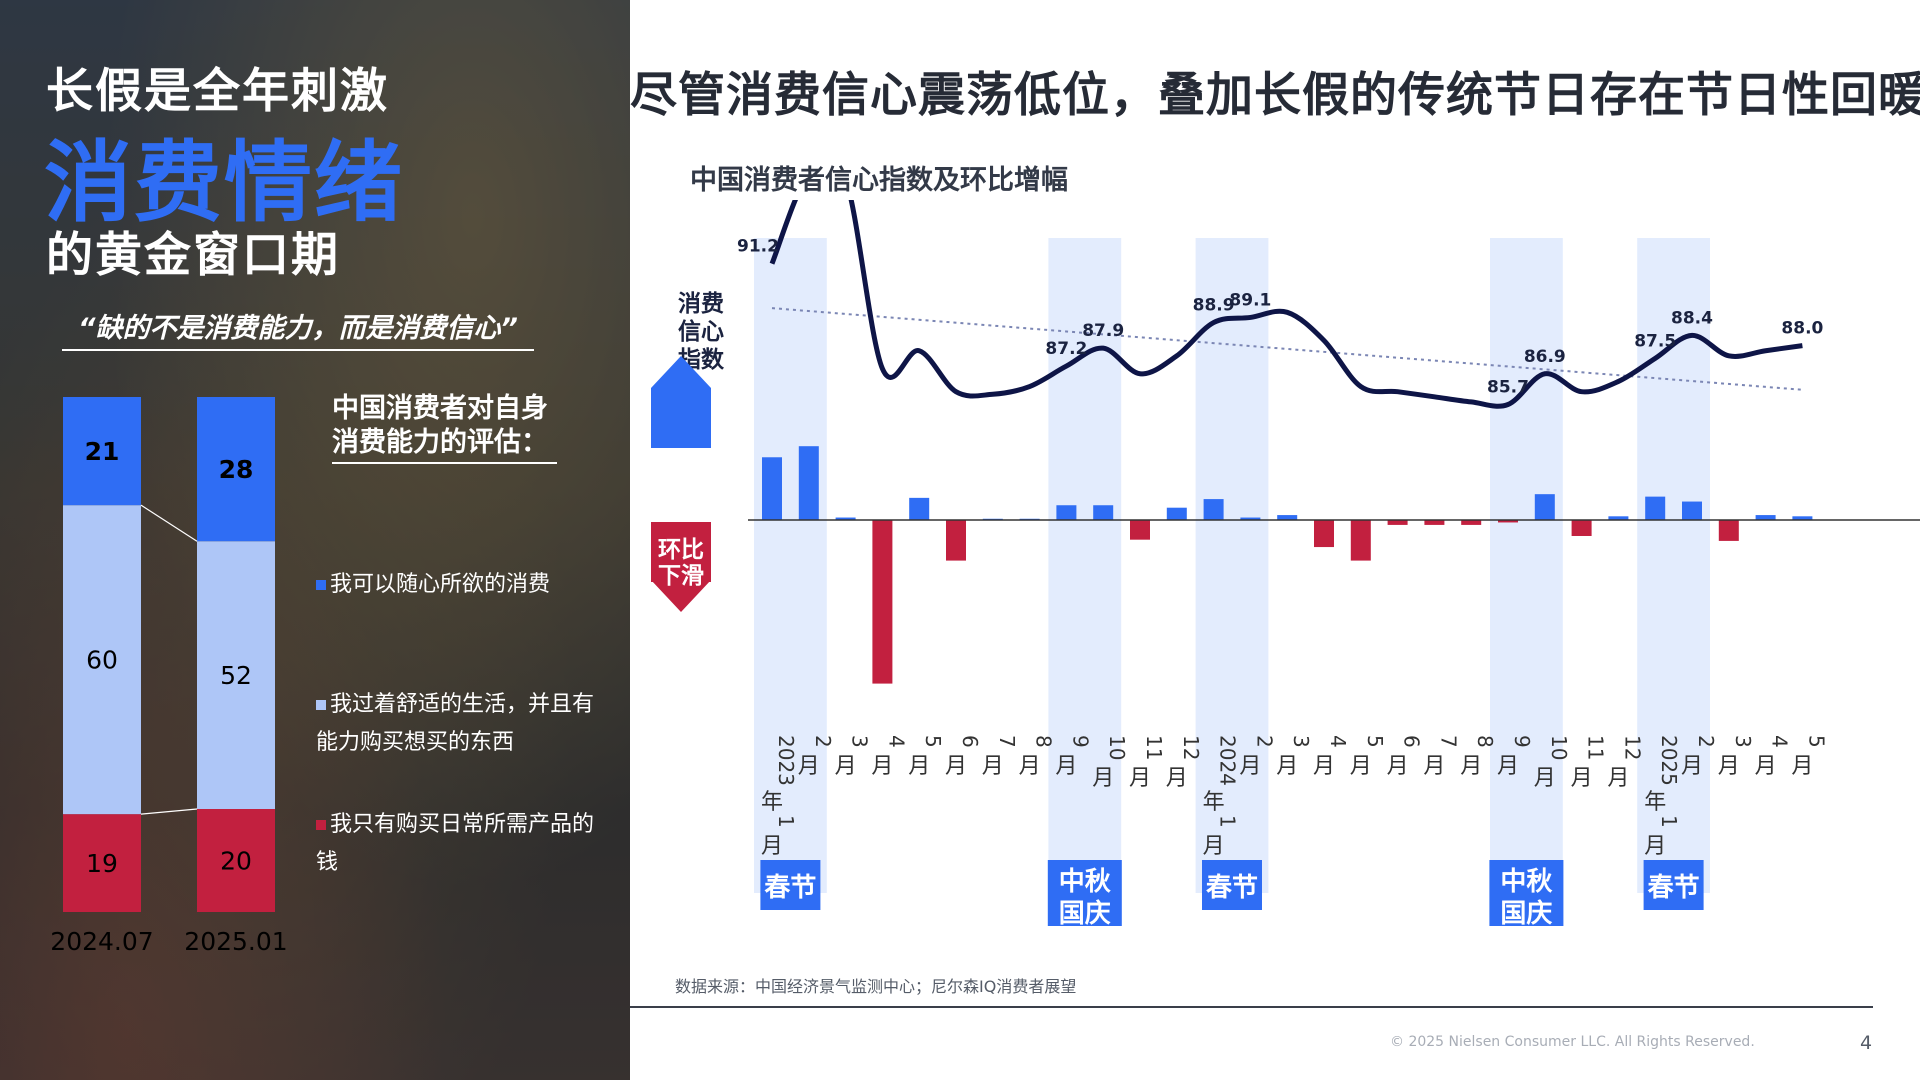 The height and width of the screenshot is (1080, 1920). I want to click on x-tick-label: 4月, so click(1773, 757).